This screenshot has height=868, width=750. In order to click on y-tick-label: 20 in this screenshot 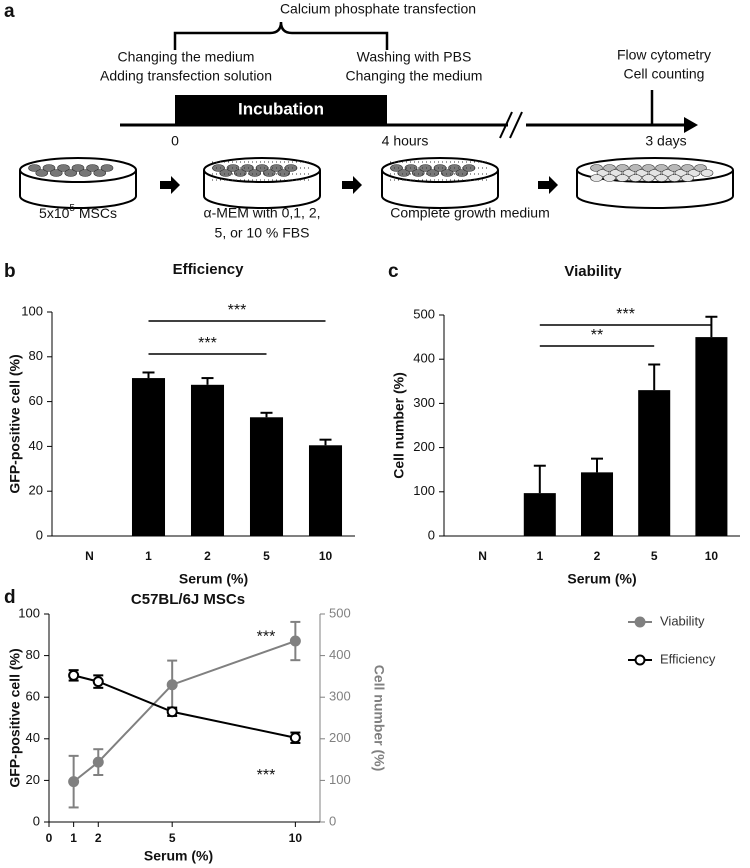, I will do `click(36, 490)`.